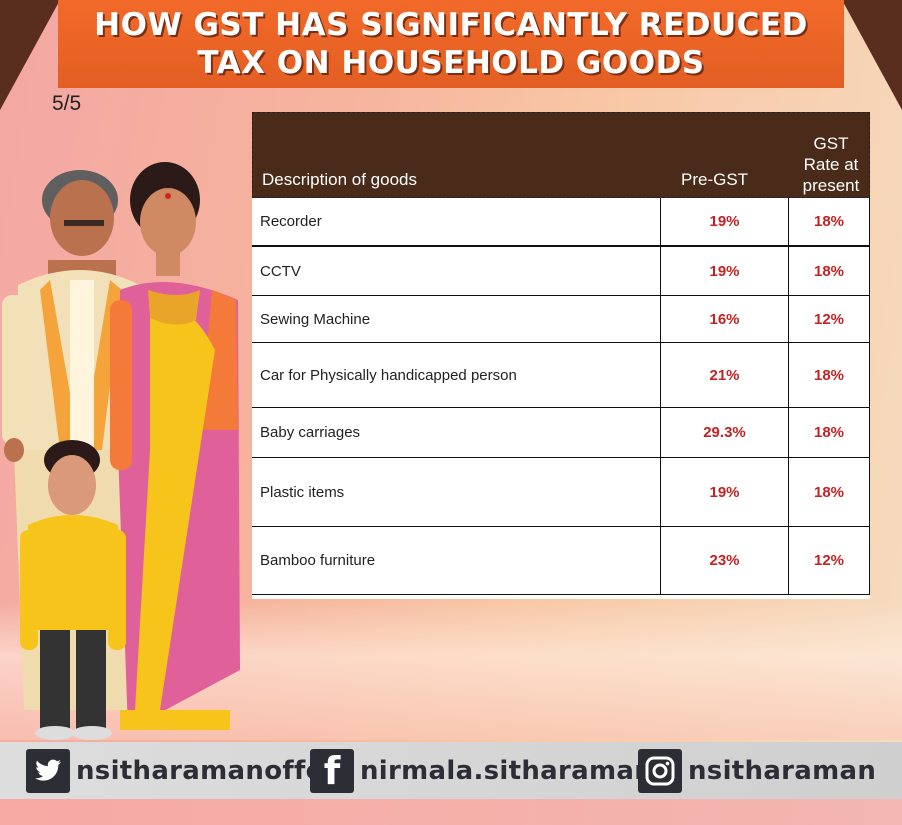  Describe the element at coordinates (456, 432) in the screenshot. I see `item-name: Baby carriages` at that location.